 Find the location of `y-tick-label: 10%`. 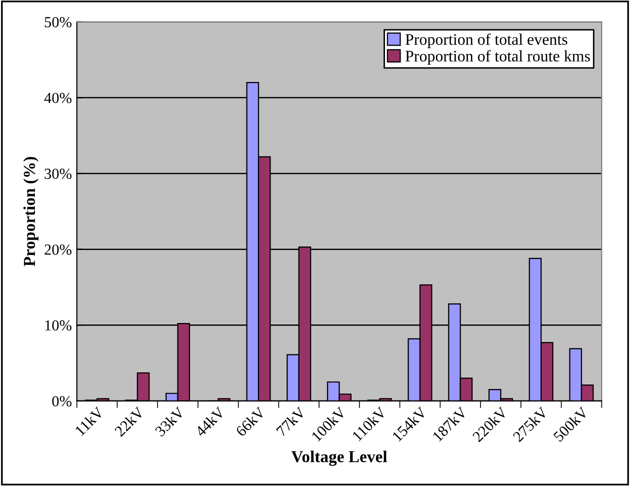

y-tick-label: 10% is located at coordinates (58, 325).